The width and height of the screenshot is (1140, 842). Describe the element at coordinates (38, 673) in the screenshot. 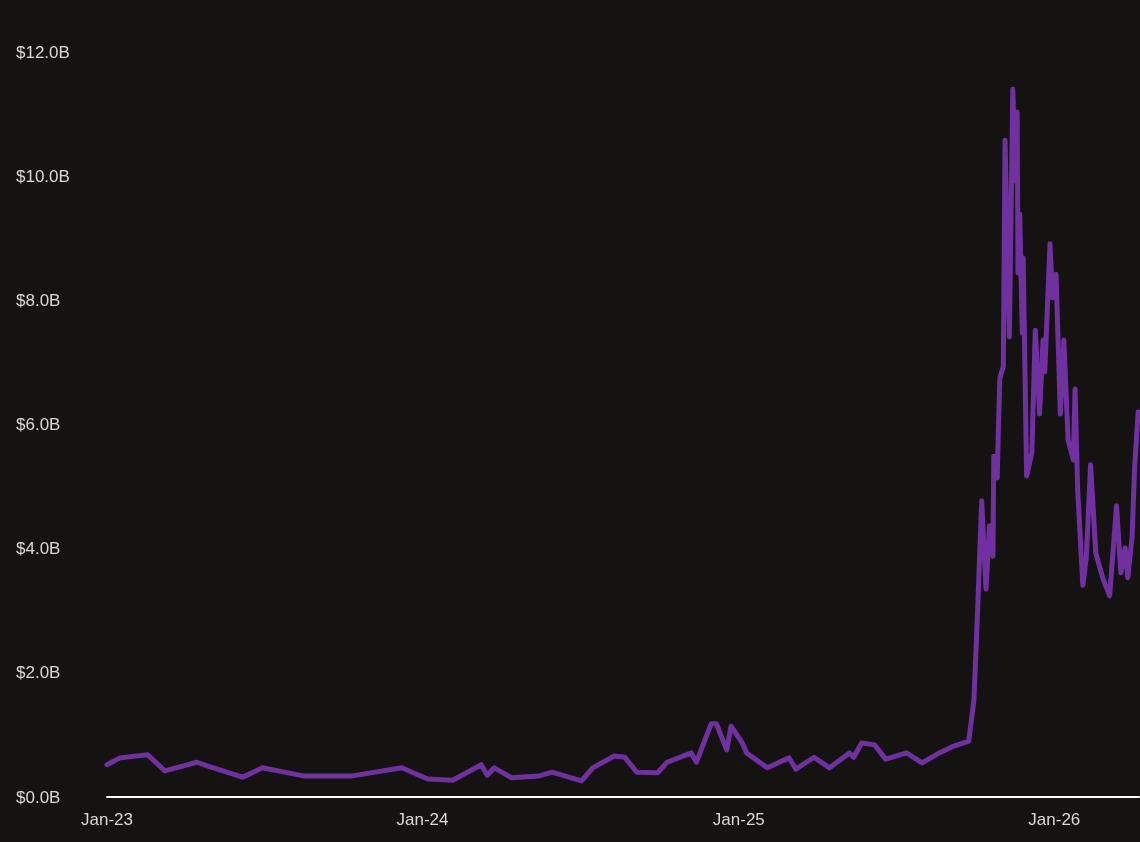

I see `y-tick-label: $2.0B` at that location.